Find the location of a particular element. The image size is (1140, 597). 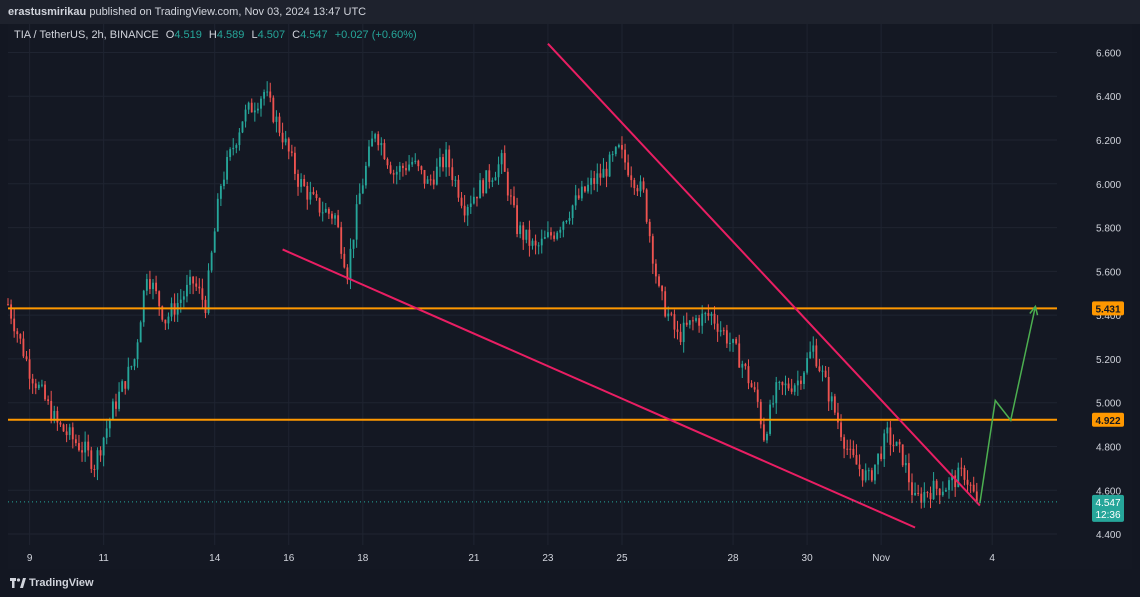

symbol-name: TIA / TetherUS, 2h, BINANCE is located at coordinates (86, 35).